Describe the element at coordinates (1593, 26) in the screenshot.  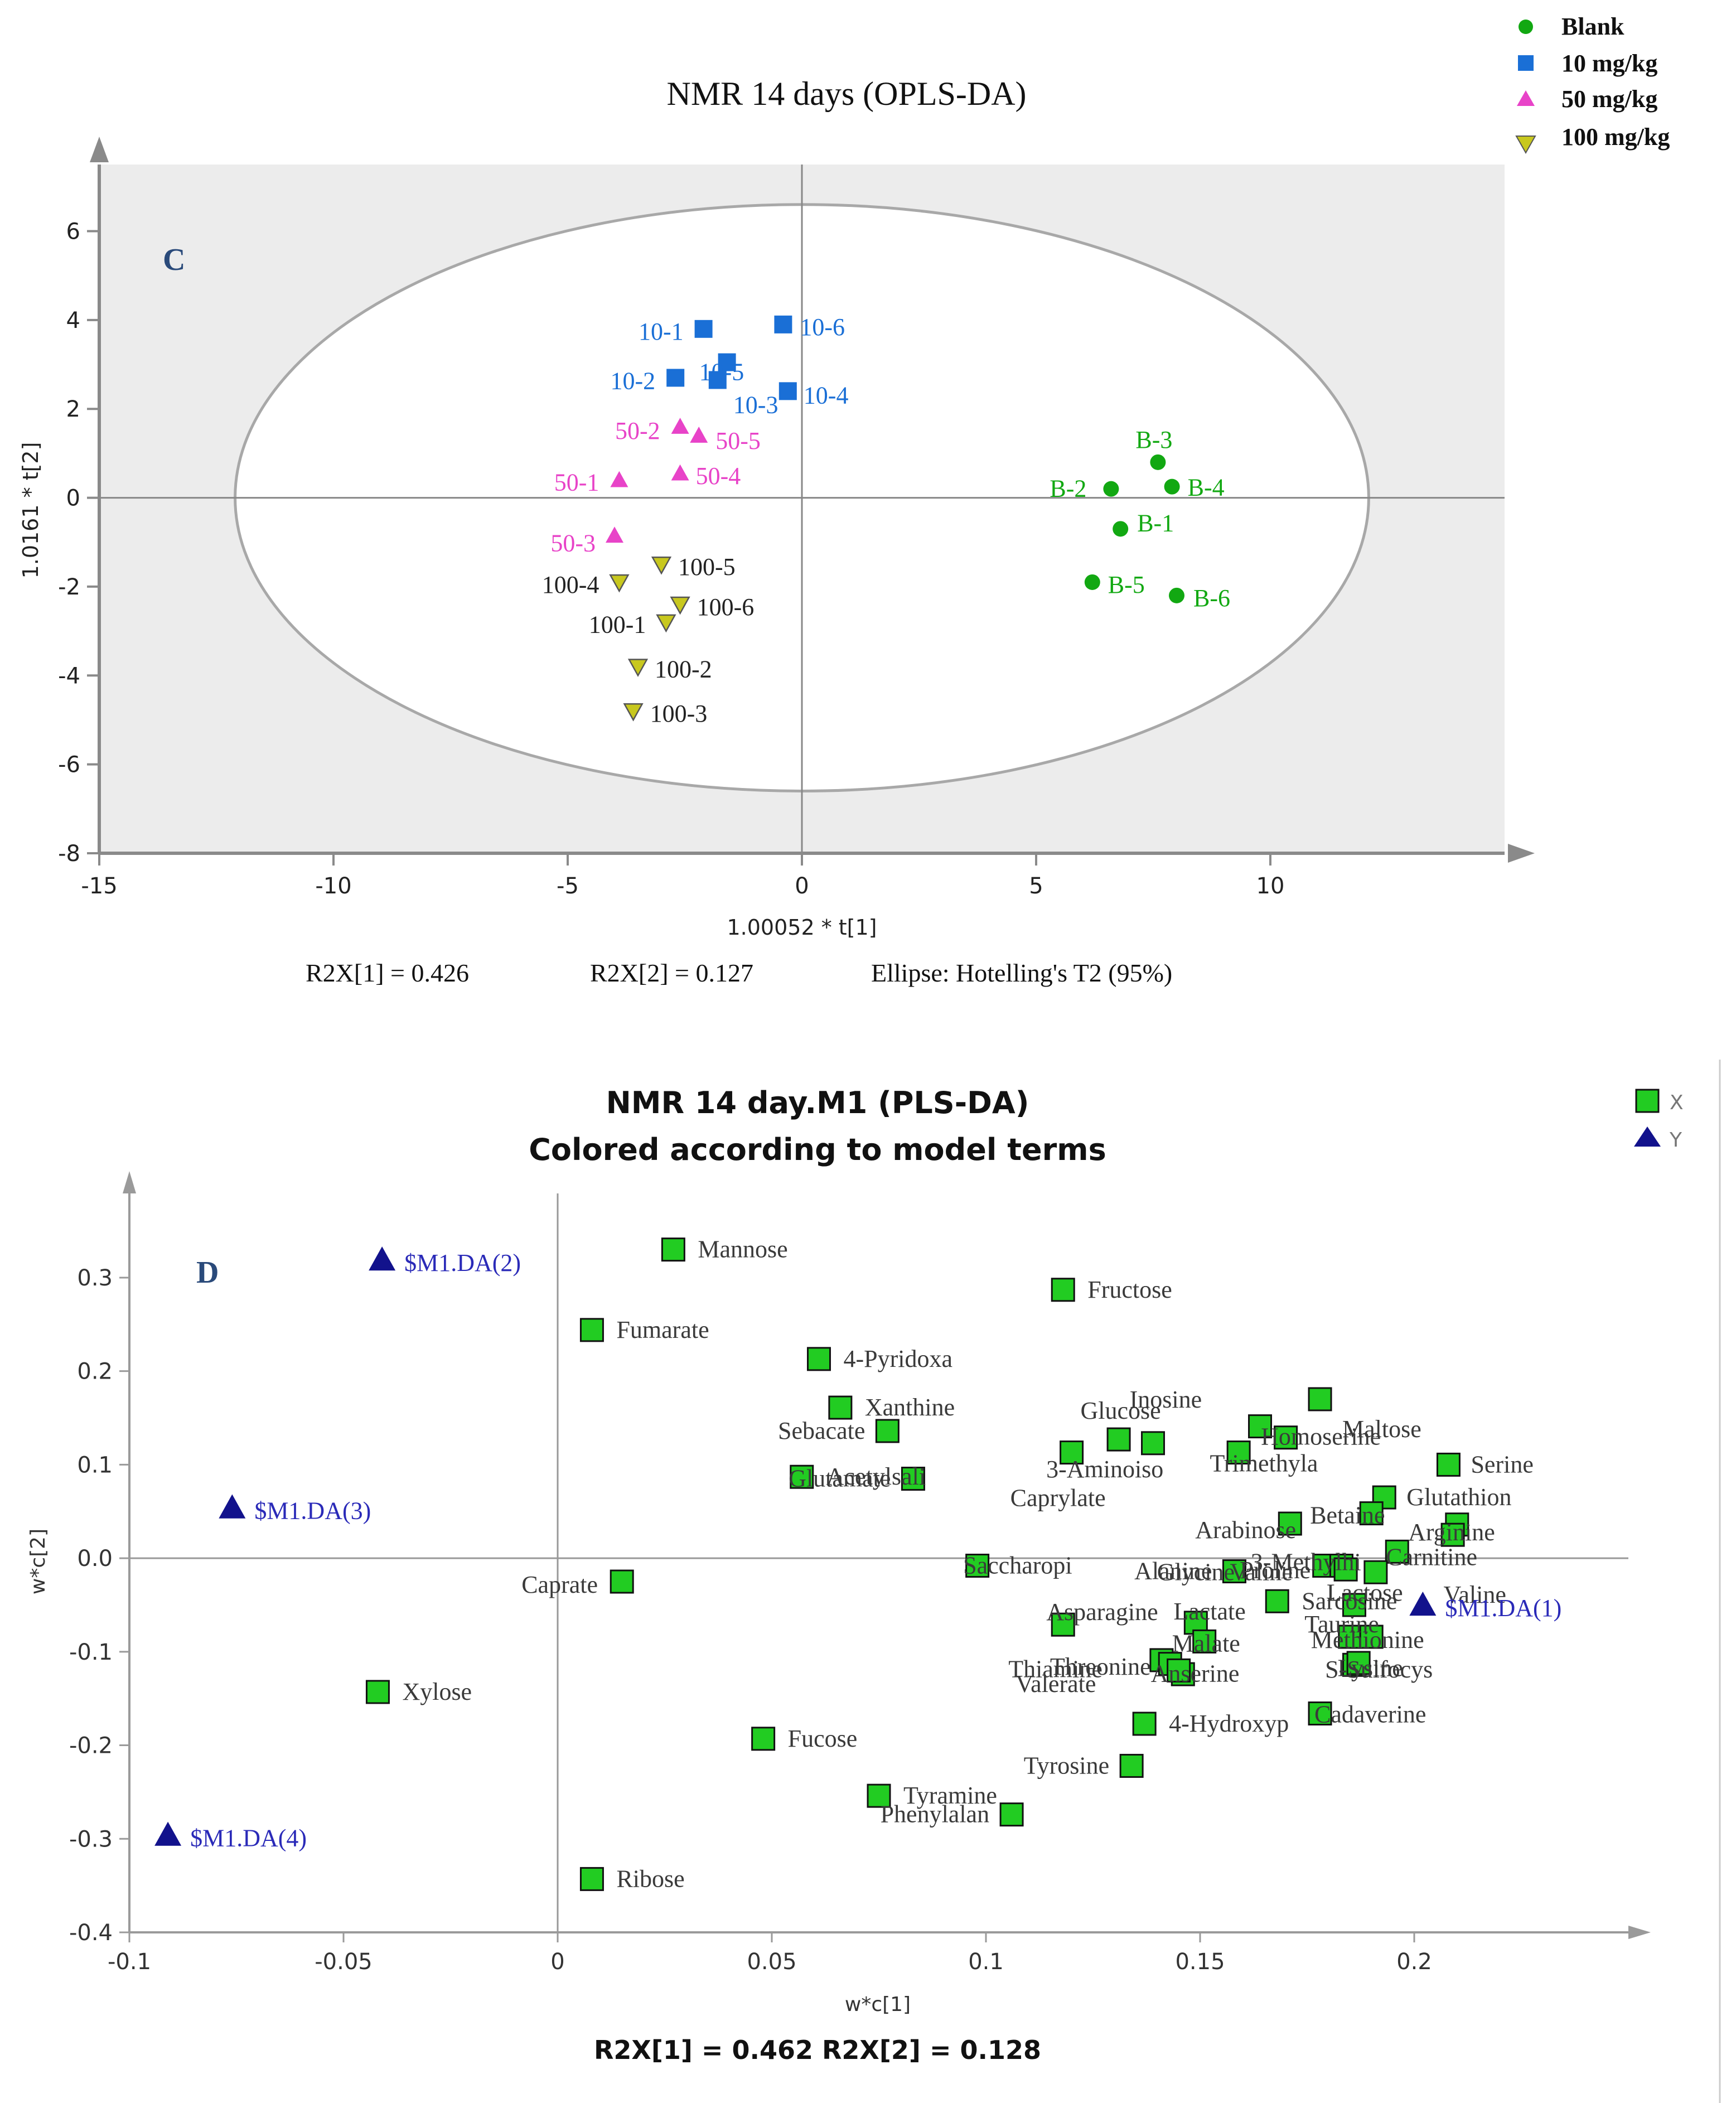
I see `legend-label-blank: Blank` at that location.